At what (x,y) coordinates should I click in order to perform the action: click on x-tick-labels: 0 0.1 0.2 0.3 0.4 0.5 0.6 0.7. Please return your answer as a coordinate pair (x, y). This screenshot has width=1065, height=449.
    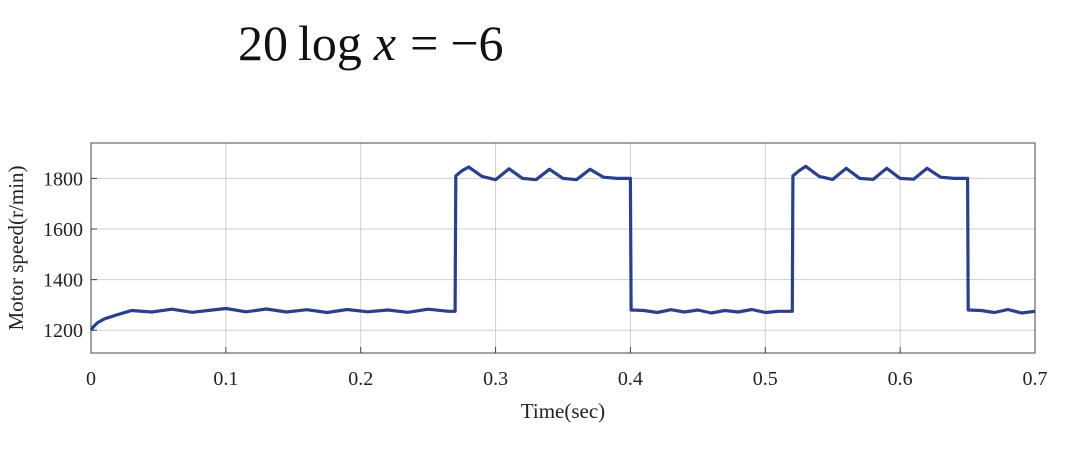
    Looking at the image, I should click on (567, 379).